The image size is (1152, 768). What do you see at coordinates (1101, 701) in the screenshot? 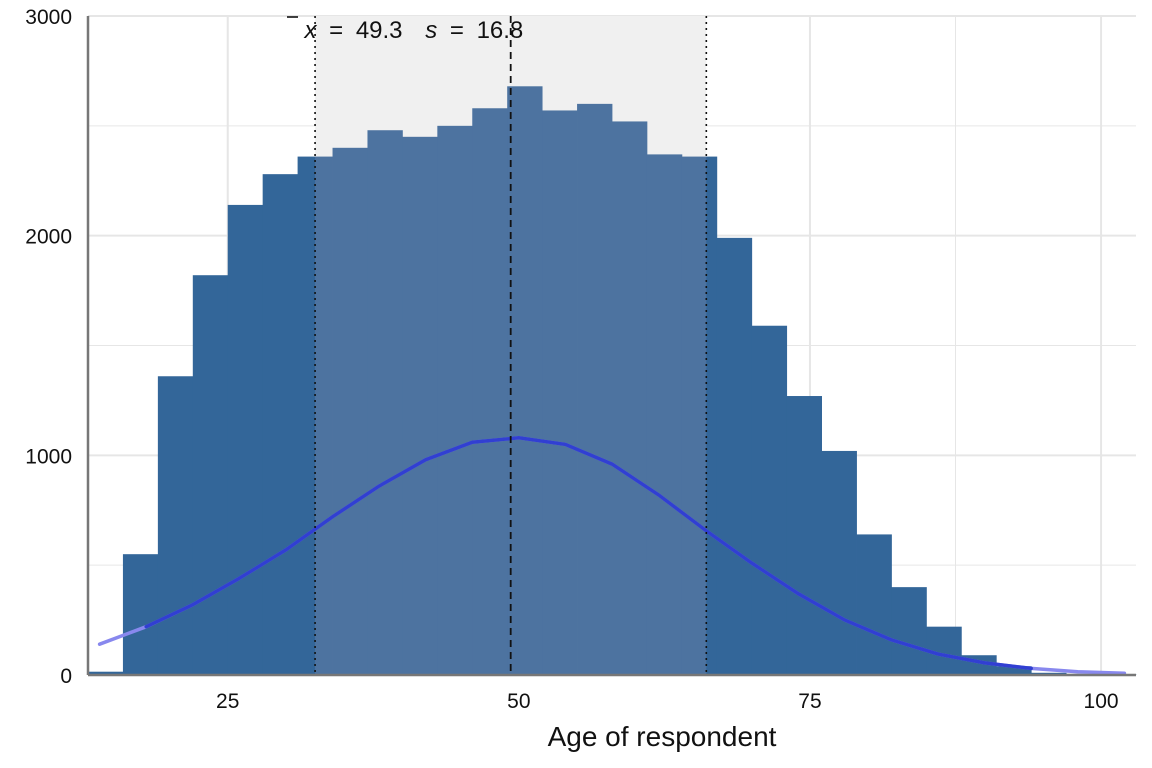
I see `x-tick-label: 100` at bounding box center [1101, 701].